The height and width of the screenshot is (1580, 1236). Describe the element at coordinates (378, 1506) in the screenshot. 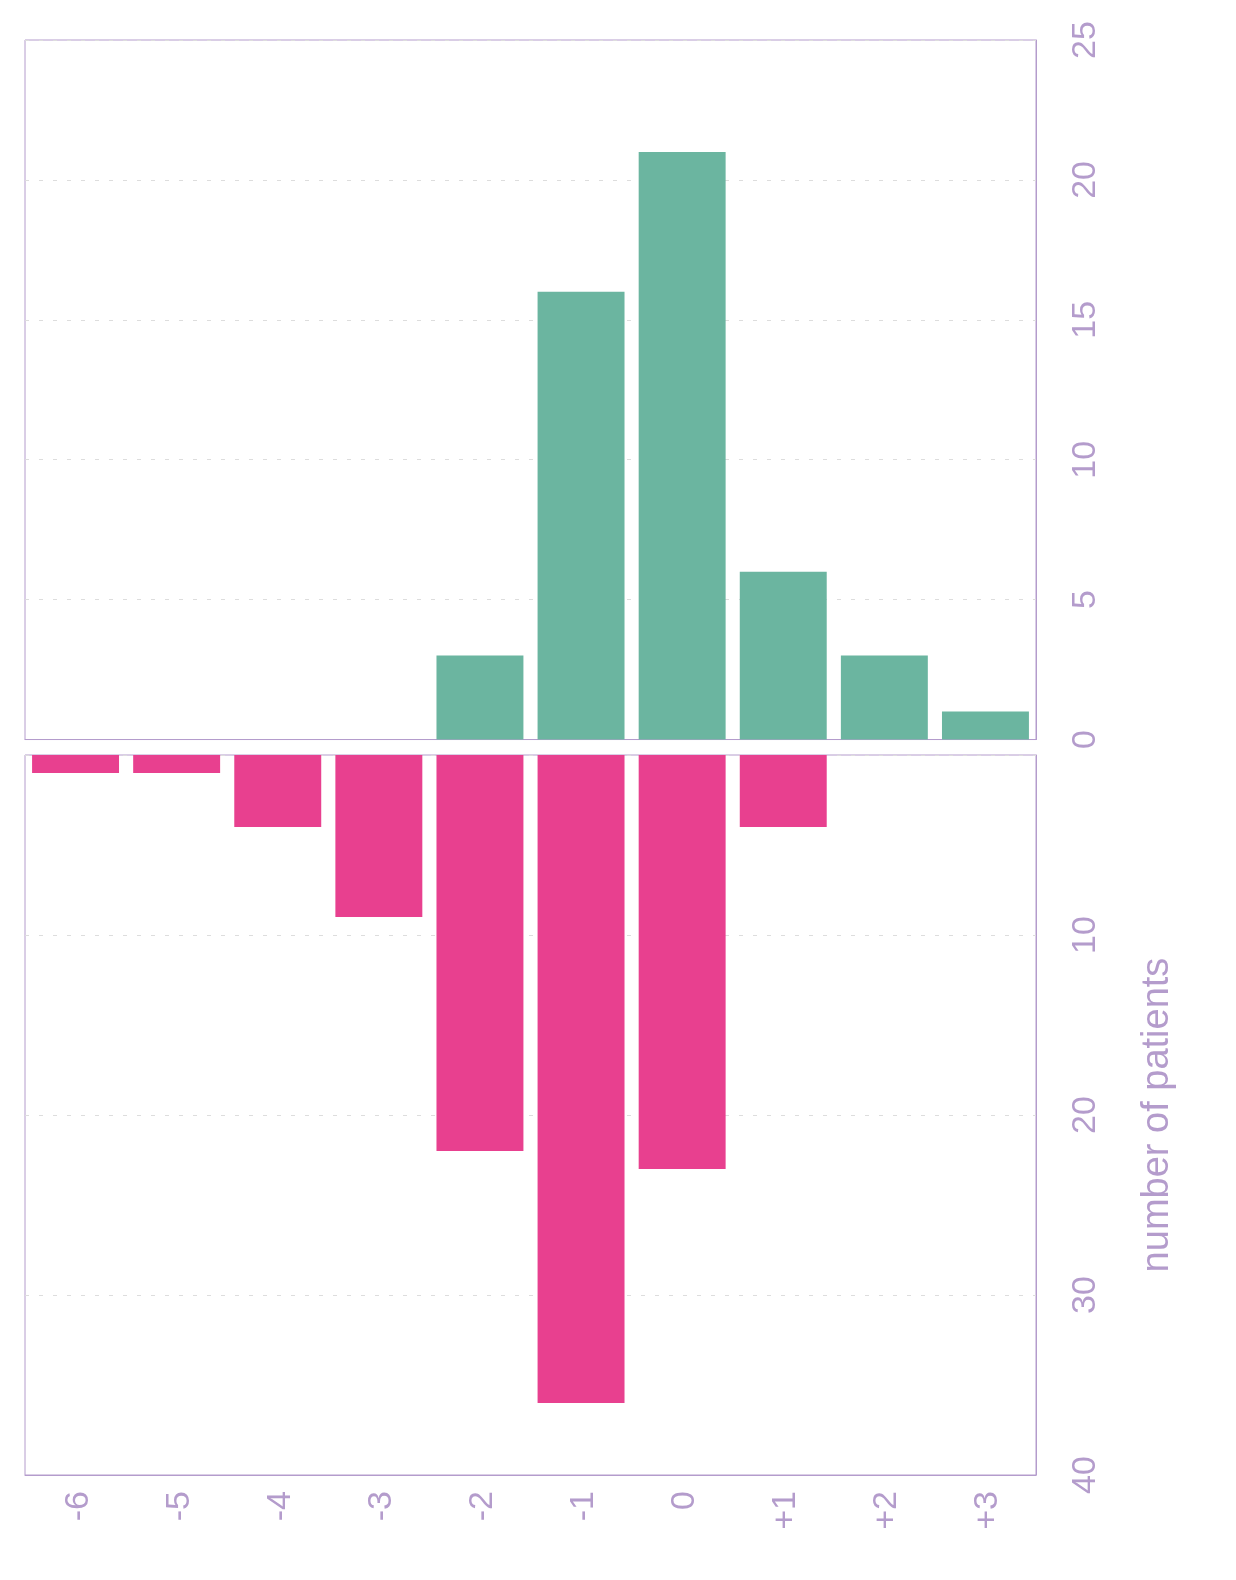

I see `x-tick-label: -3` at that location.